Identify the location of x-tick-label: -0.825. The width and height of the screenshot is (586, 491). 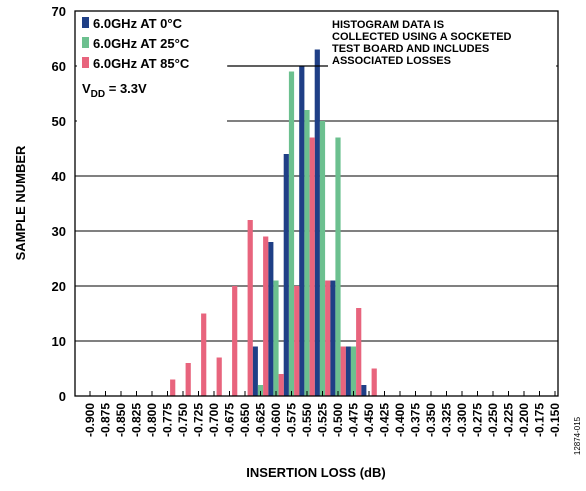
(137, 420).